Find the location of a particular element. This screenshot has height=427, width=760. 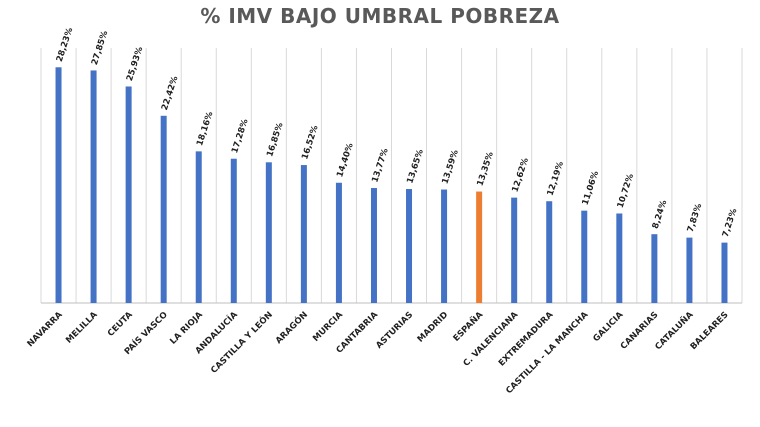

category-label: NAVARRA is located at coordinates (44, 329).